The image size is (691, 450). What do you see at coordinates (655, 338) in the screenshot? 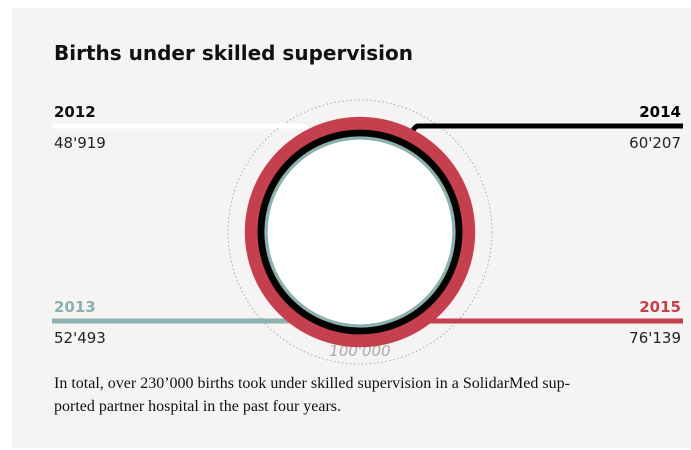
I see `value-label: 76'139` at bounding box center [655, 338].